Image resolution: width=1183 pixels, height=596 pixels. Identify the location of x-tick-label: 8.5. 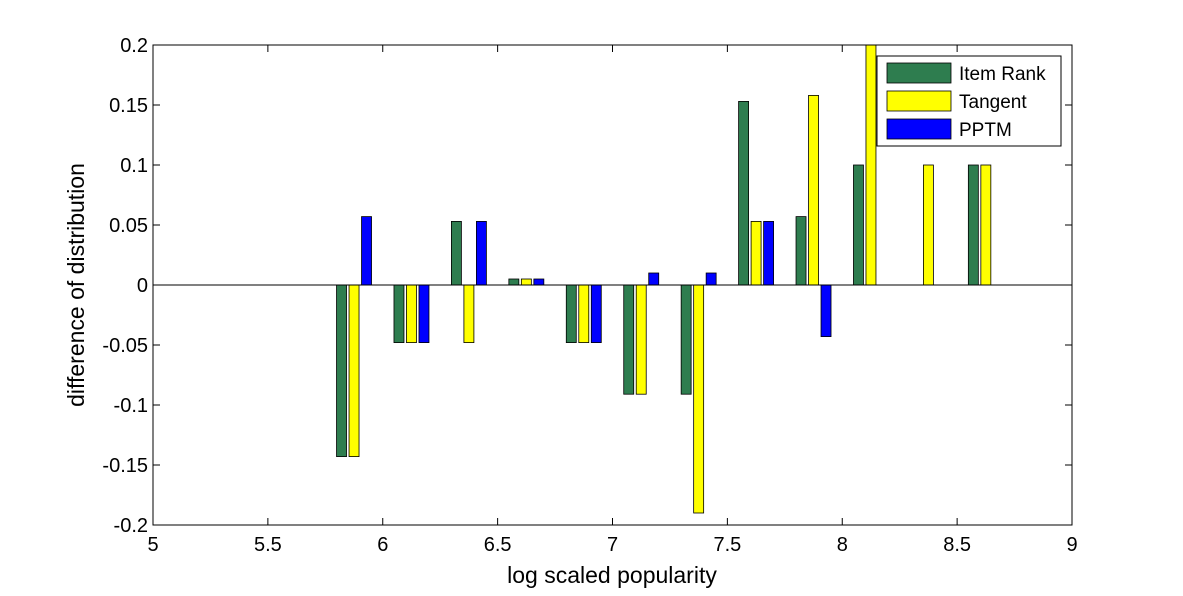
(957, 545).